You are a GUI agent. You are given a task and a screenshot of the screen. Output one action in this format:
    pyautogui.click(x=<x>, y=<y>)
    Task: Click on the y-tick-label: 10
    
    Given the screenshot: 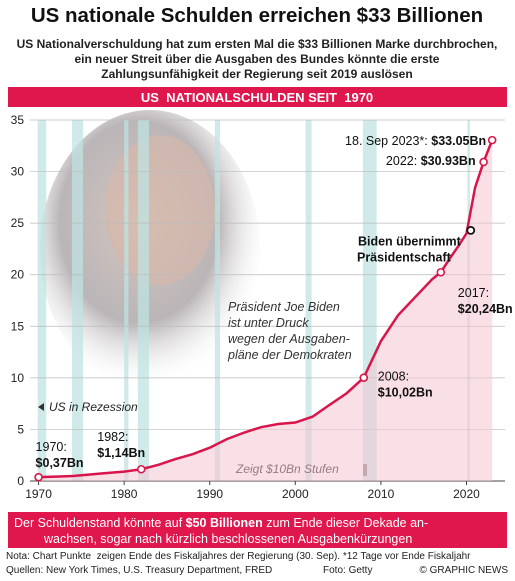 What is the action you would take?
    pyautogui.click(x=18, y=378)
    